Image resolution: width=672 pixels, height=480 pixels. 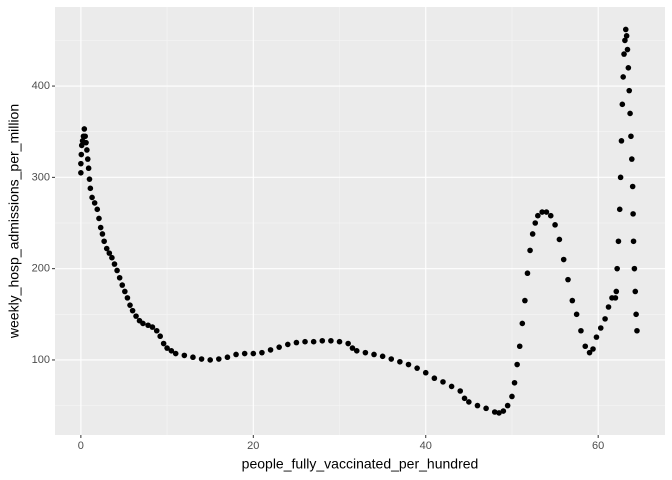 I want to click on x-tick-label: 60, so click(x=598, y=446).